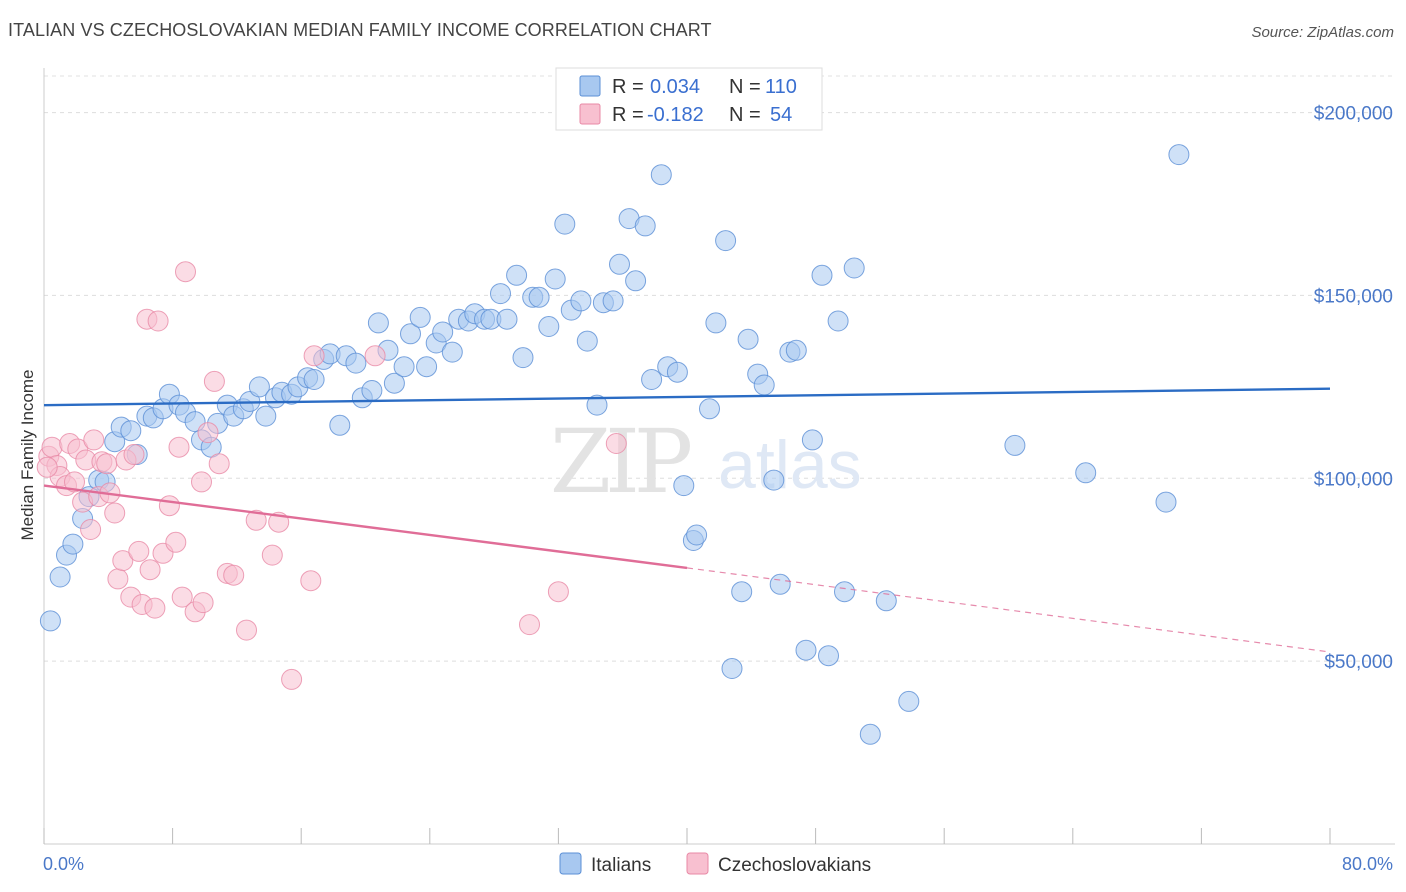  Describe the element at coordinates (620, 461) in the screenshot. I see `watermark-zip: ZIP` at that location.